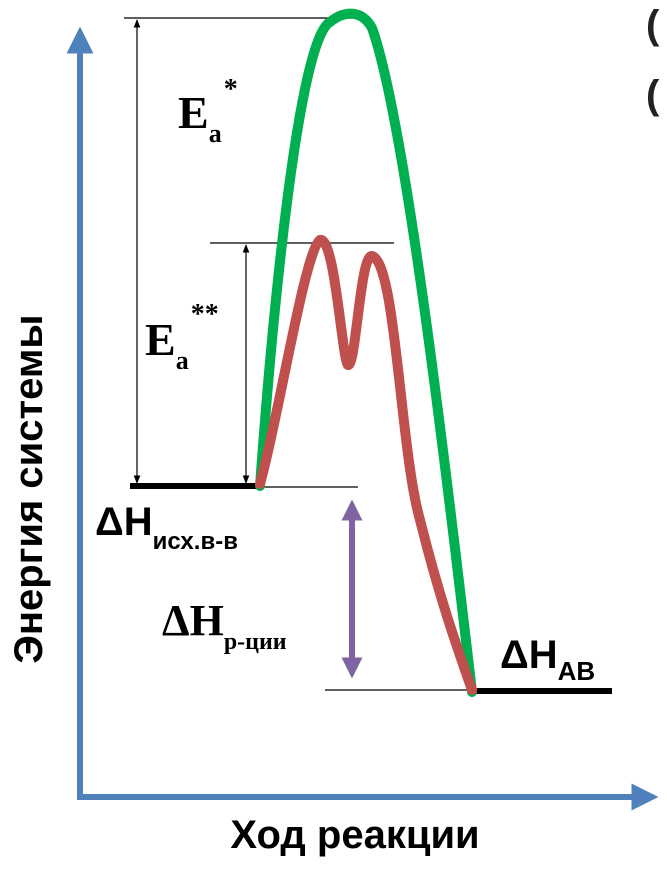 This screenshot has height=874, width=667. I want to click on dh-reaction-label: ΔHр-ции, so click(224, 625).